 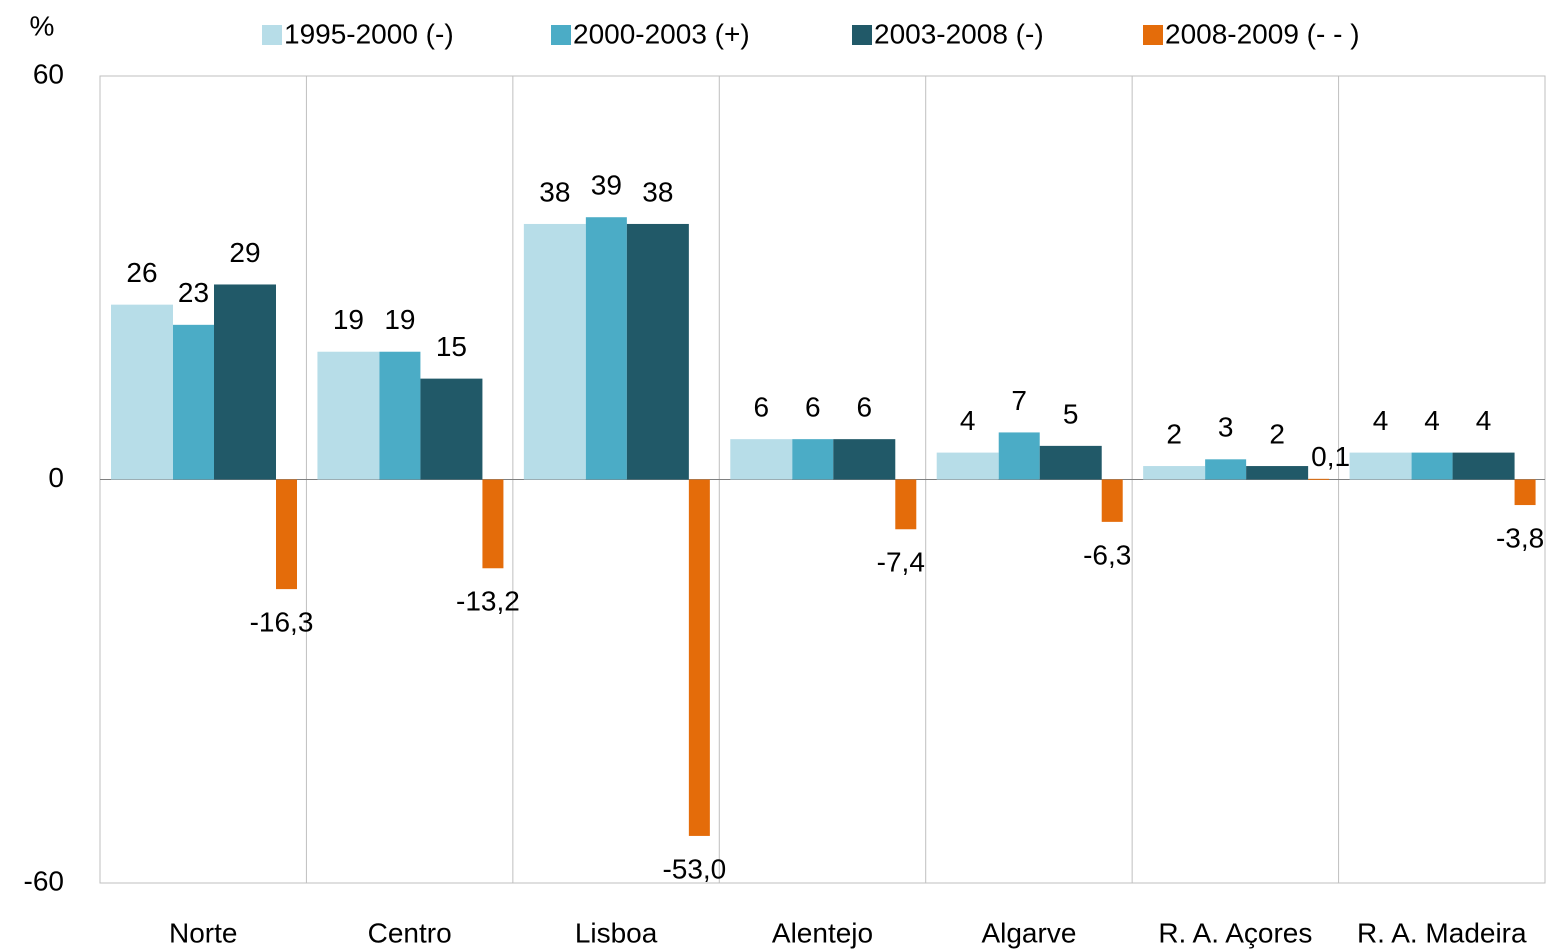 I want to click on legend-label: 2000-2003 (+), so click(x=661, y=33).